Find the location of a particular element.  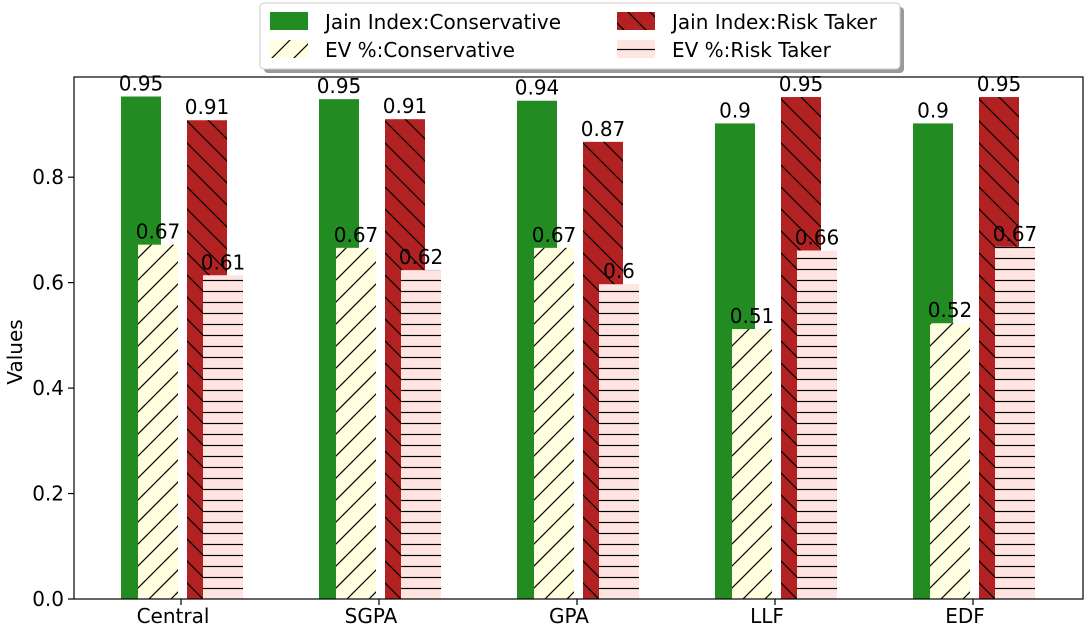

data-label: 0.51 is located at coordinates (752, 316).